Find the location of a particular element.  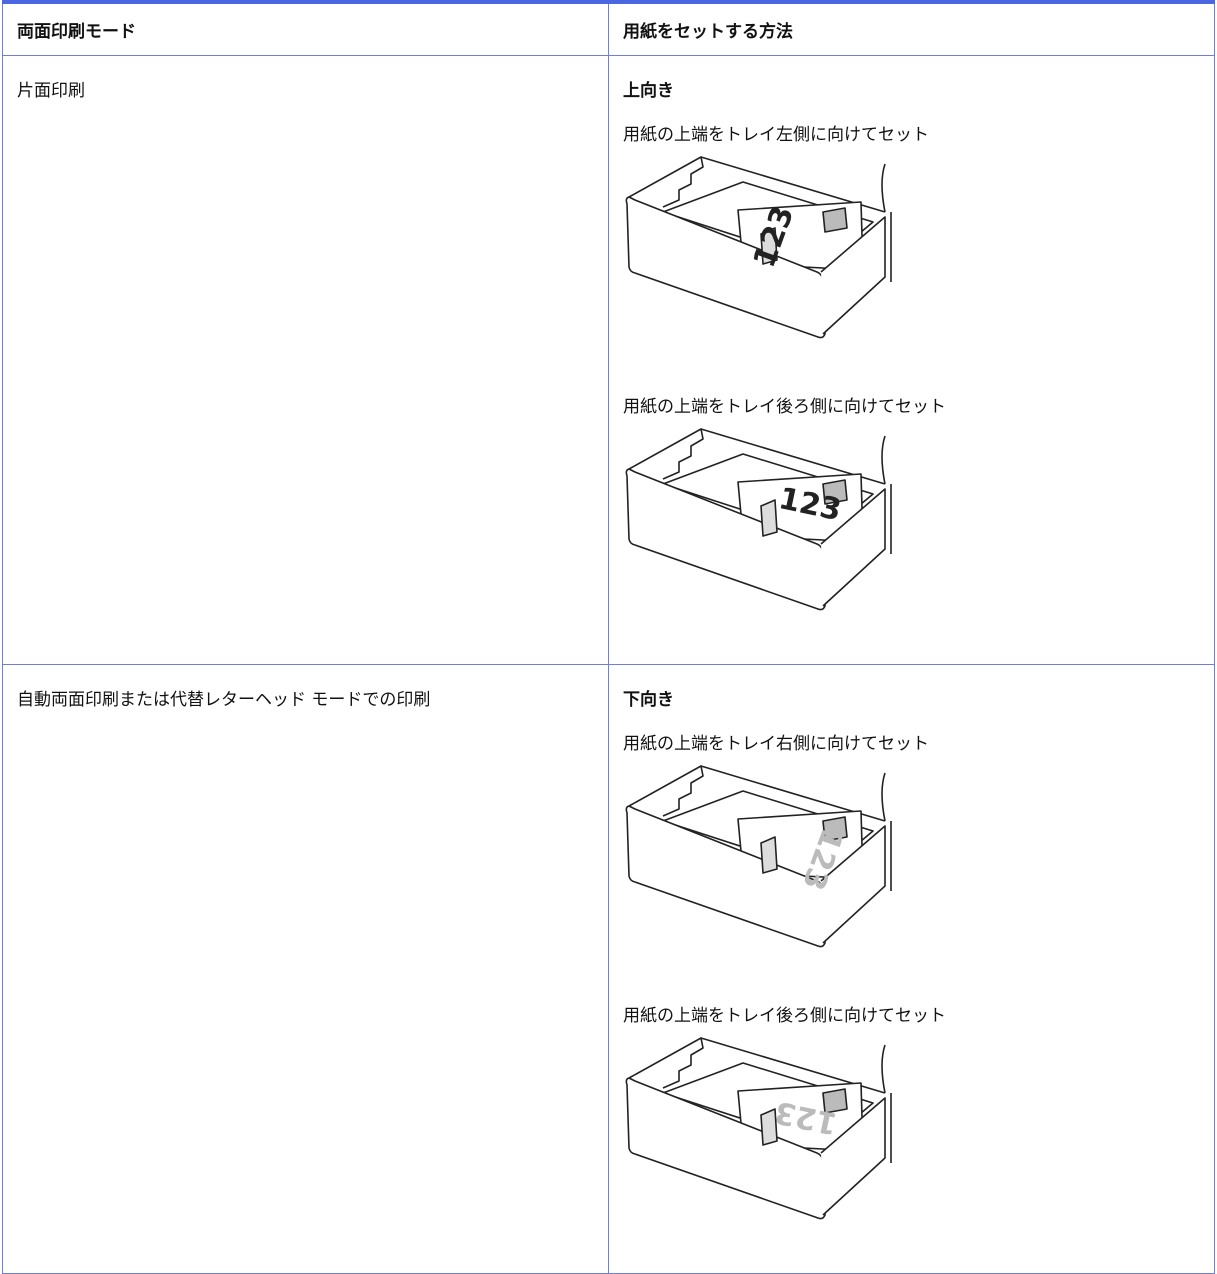

orientation: 下向き is located at coordinates (648, 700).